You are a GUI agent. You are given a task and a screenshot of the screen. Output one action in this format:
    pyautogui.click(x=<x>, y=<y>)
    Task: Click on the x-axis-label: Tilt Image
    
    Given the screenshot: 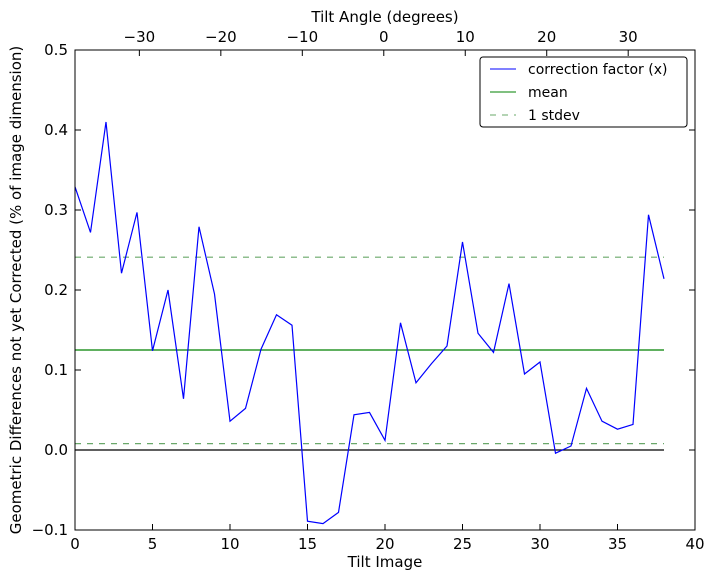 What is the action you would take?
    pyautogui.click(x=385, y=562)
    